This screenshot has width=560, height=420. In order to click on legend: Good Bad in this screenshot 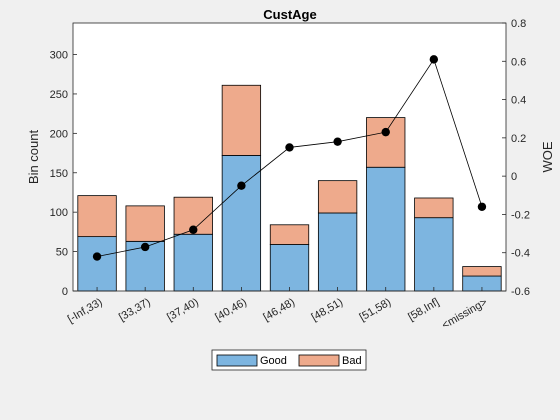, I will do `click(289, 360)`.